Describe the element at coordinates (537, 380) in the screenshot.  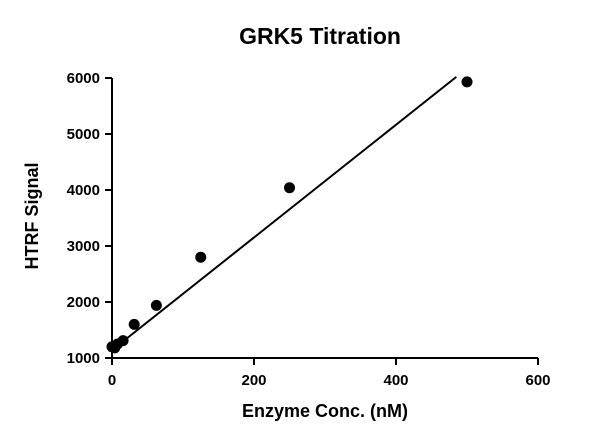
I see `x-tick-label: 600` at that location.